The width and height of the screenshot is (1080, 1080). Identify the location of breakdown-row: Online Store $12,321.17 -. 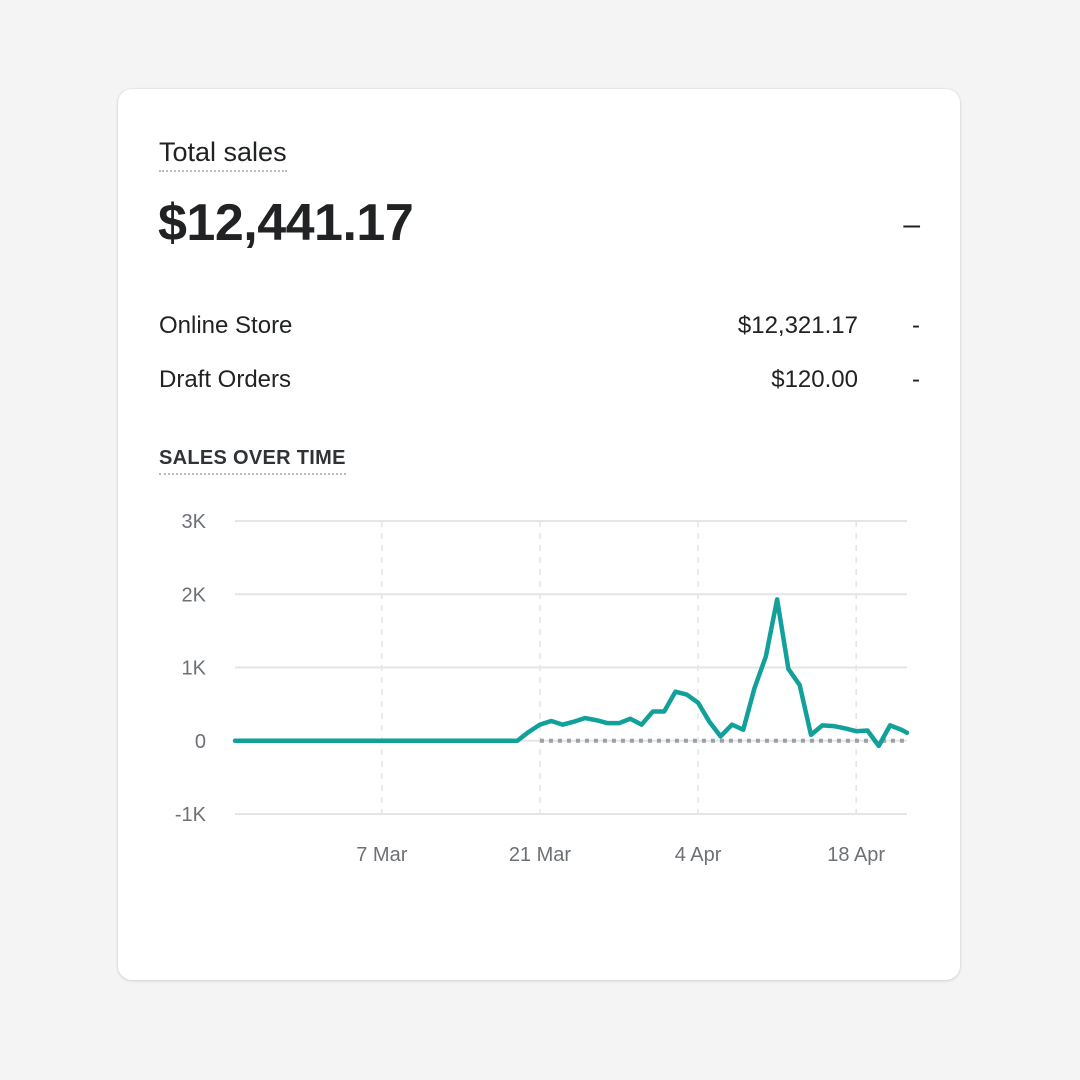
(539, 326).